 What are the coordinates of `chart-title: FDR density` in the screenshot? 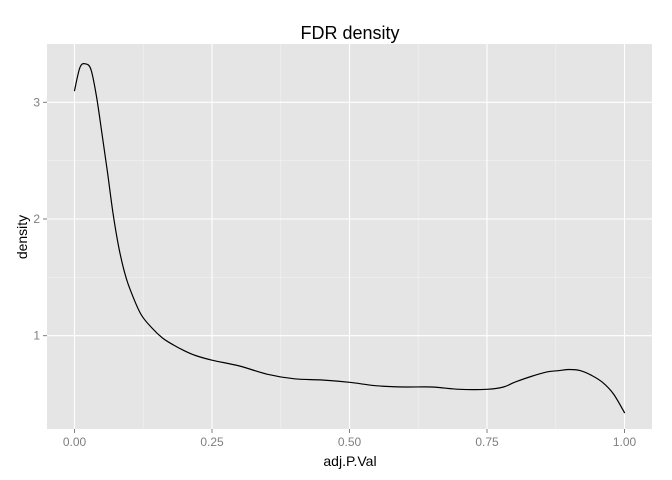 It's located at (349, 33).